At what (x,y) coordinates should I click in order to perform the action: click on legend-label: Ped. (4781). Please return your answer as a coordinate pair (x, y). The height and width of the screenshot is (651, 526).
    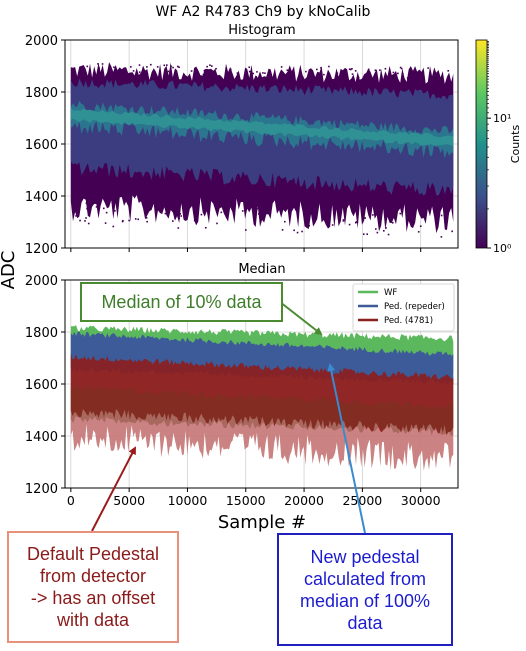
    Looking at the image, I should click on (408, 321).